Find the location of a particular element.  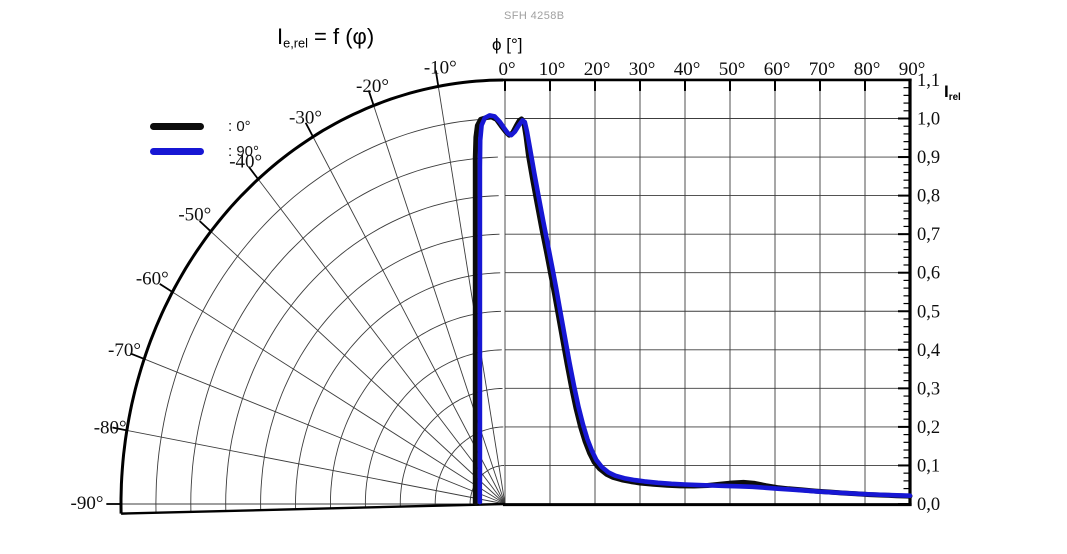

legend-label-0deg: : 0° is located at coordinates (239, 126).